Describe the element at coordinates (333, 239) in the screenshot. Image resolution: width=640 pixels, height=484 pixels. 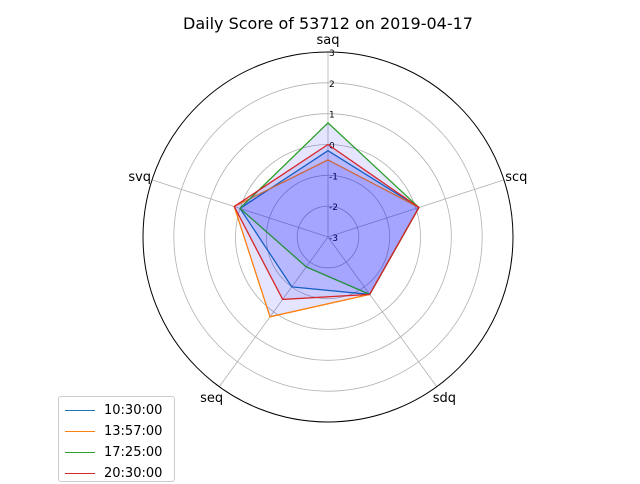
I see `radial-tick-label: -3` at that location.